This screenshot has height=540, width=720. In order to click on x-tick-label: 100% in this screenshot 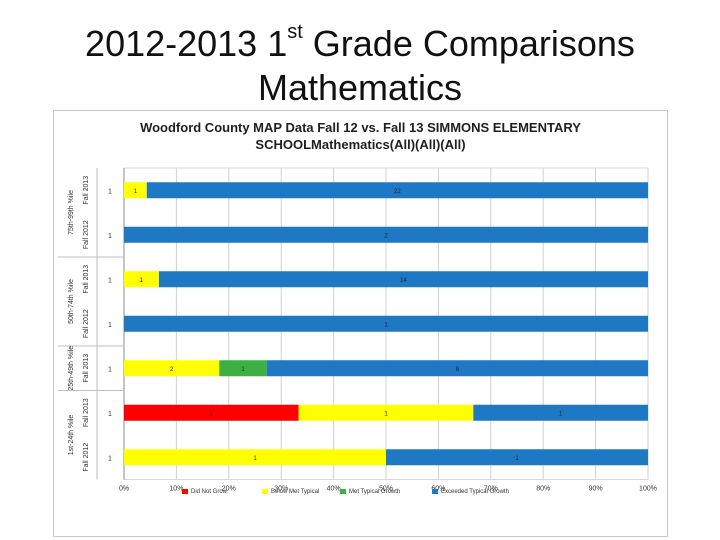, I will do `click(648, 489)`.